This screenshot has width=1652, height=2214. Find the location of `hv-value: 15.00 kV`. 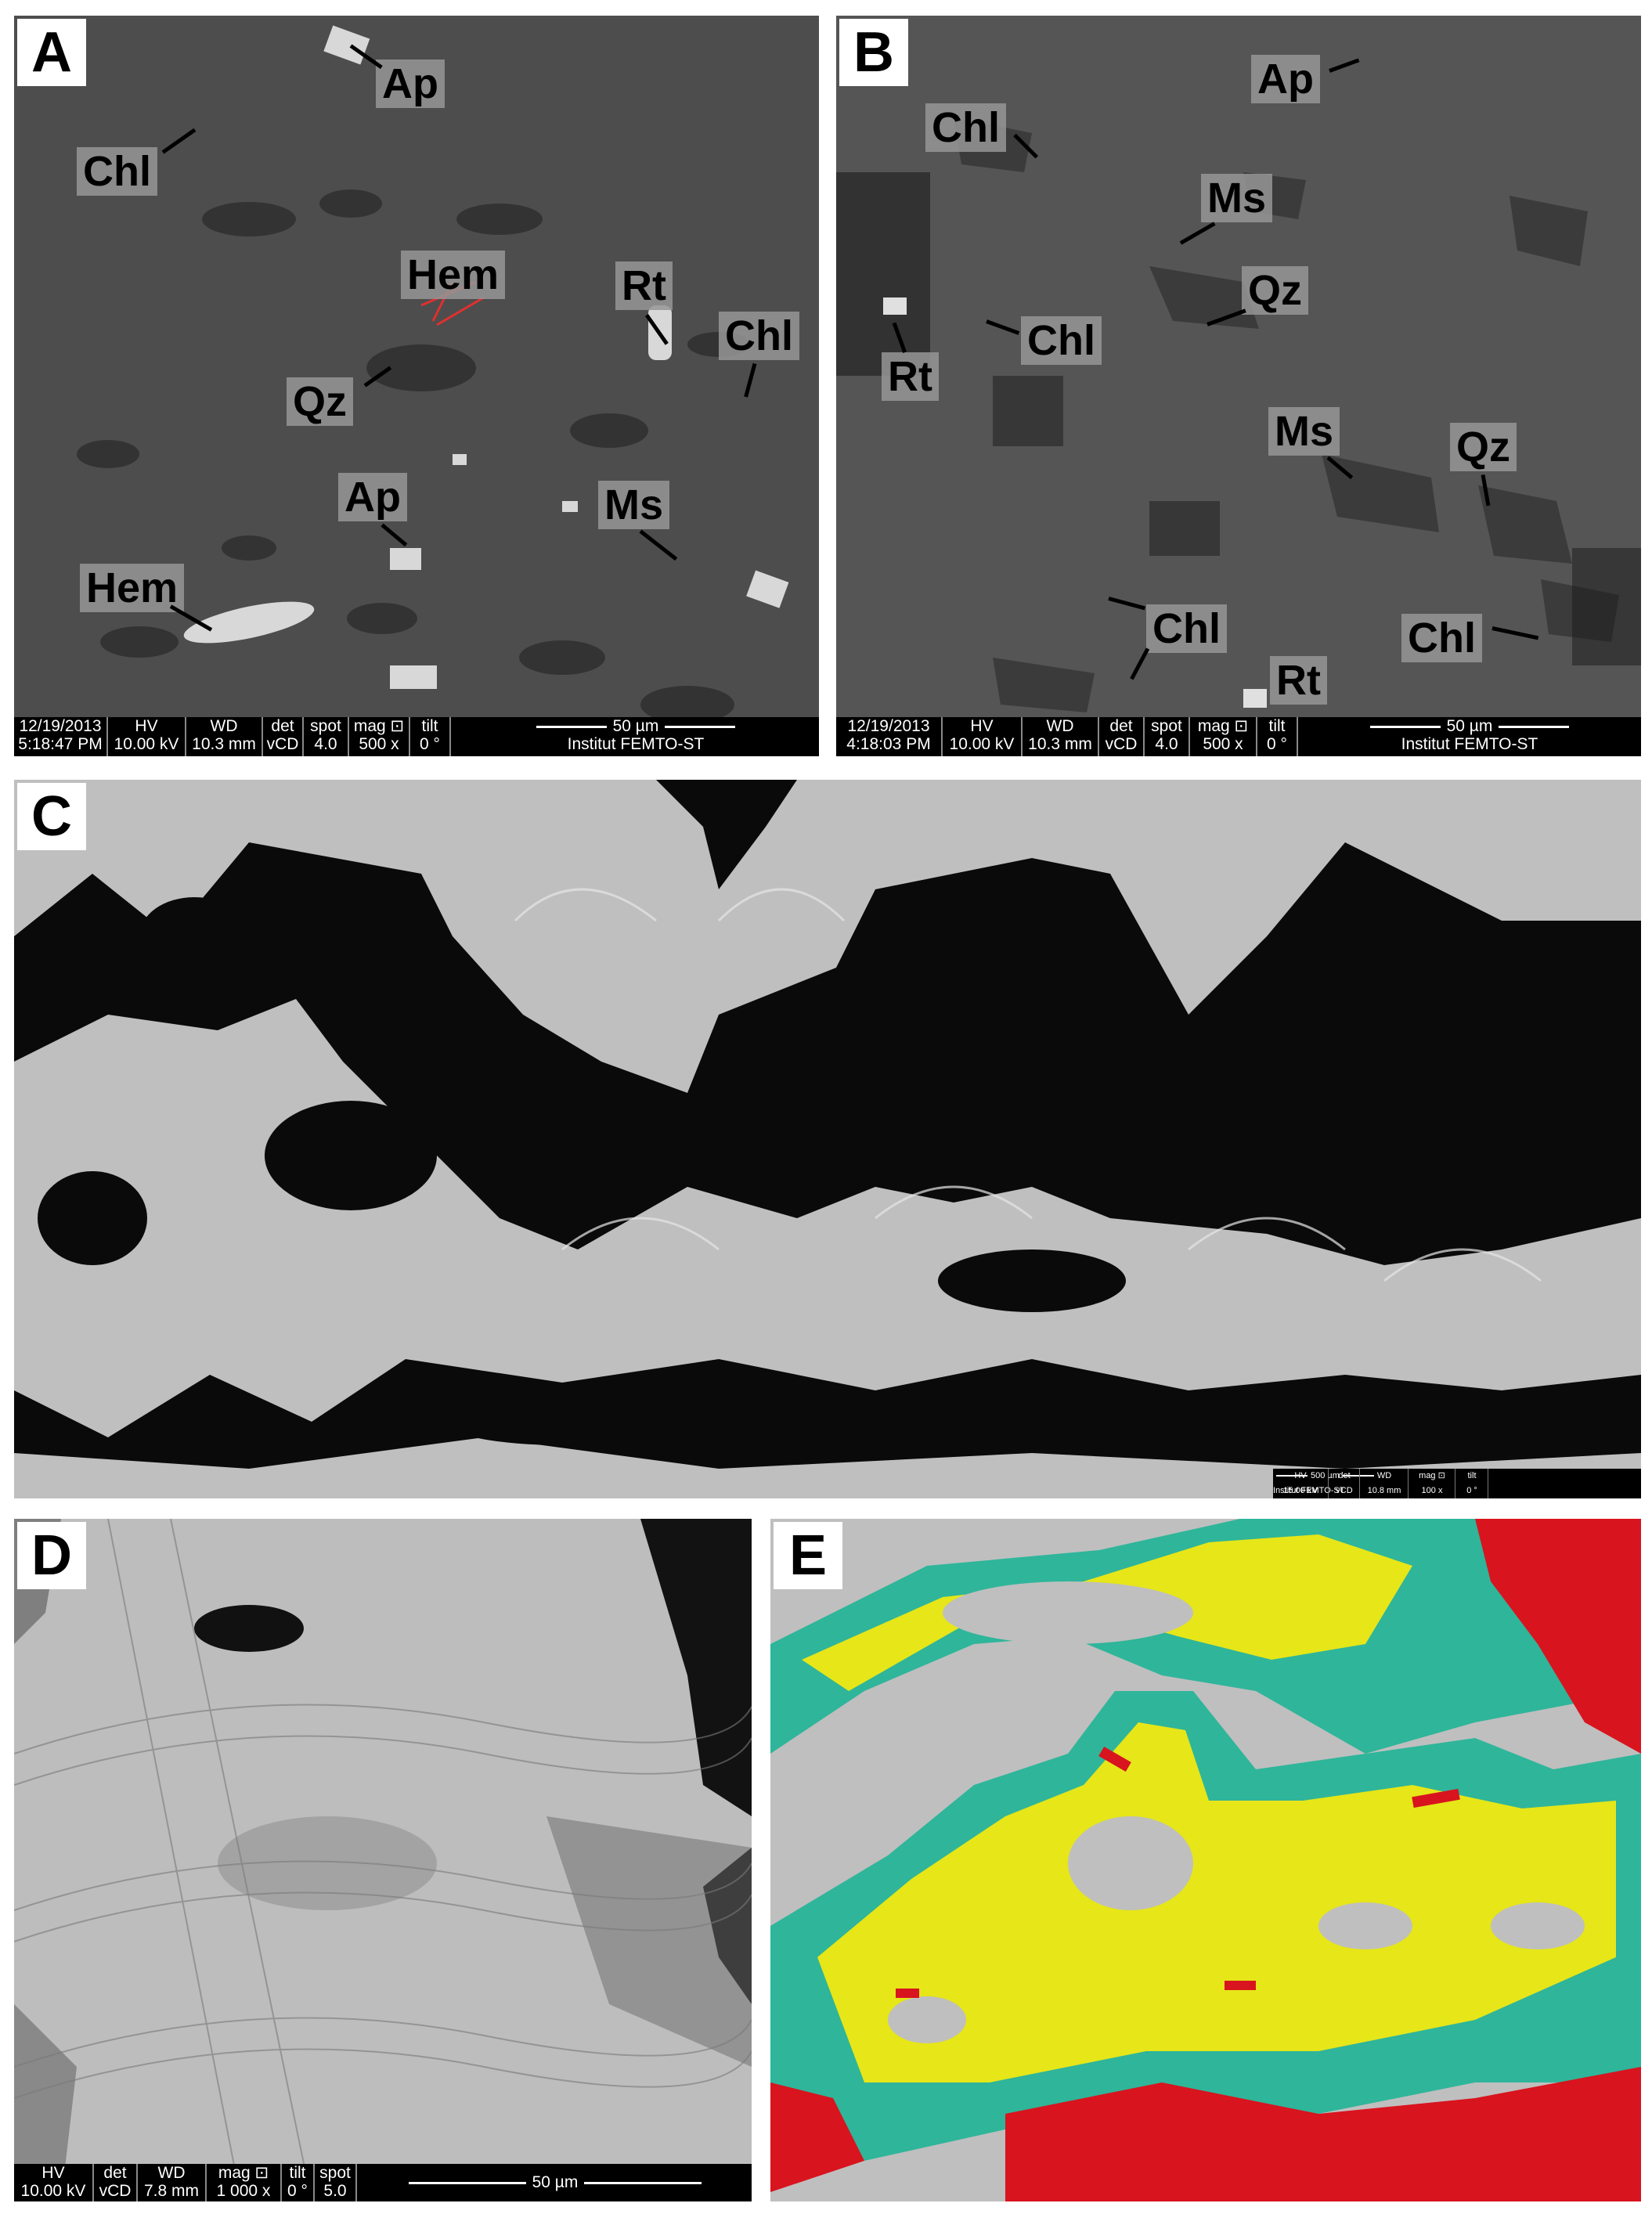

hv-value: 15.00 kV is located at coordinates (1300, 1490).